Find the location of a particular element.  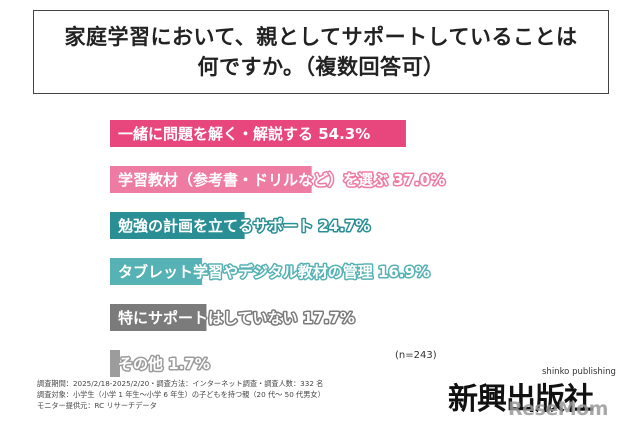

bar-label-2: 勉強の計画を立てるサポート 24.7% is located at coordinates (243, 226).